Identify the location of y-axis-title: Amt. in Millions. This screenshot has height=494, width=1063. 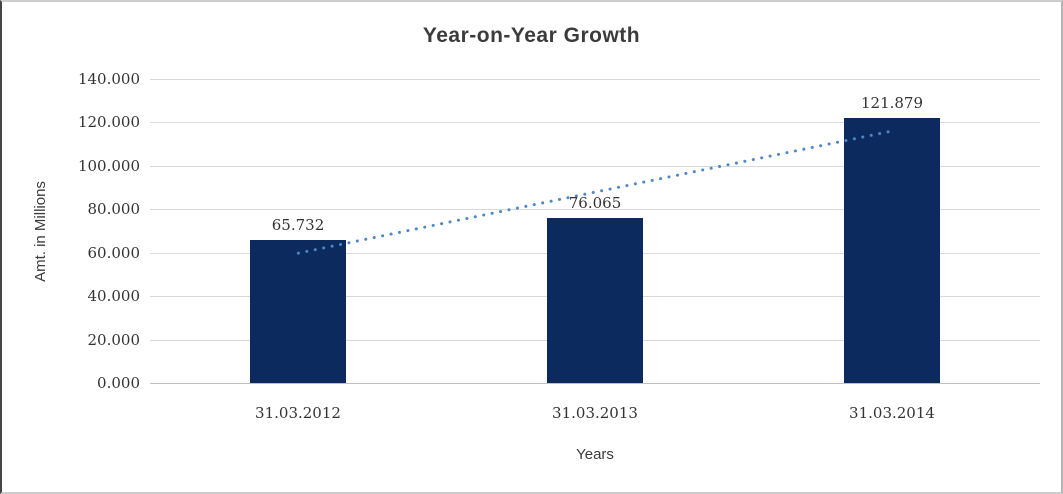
(40, 231).